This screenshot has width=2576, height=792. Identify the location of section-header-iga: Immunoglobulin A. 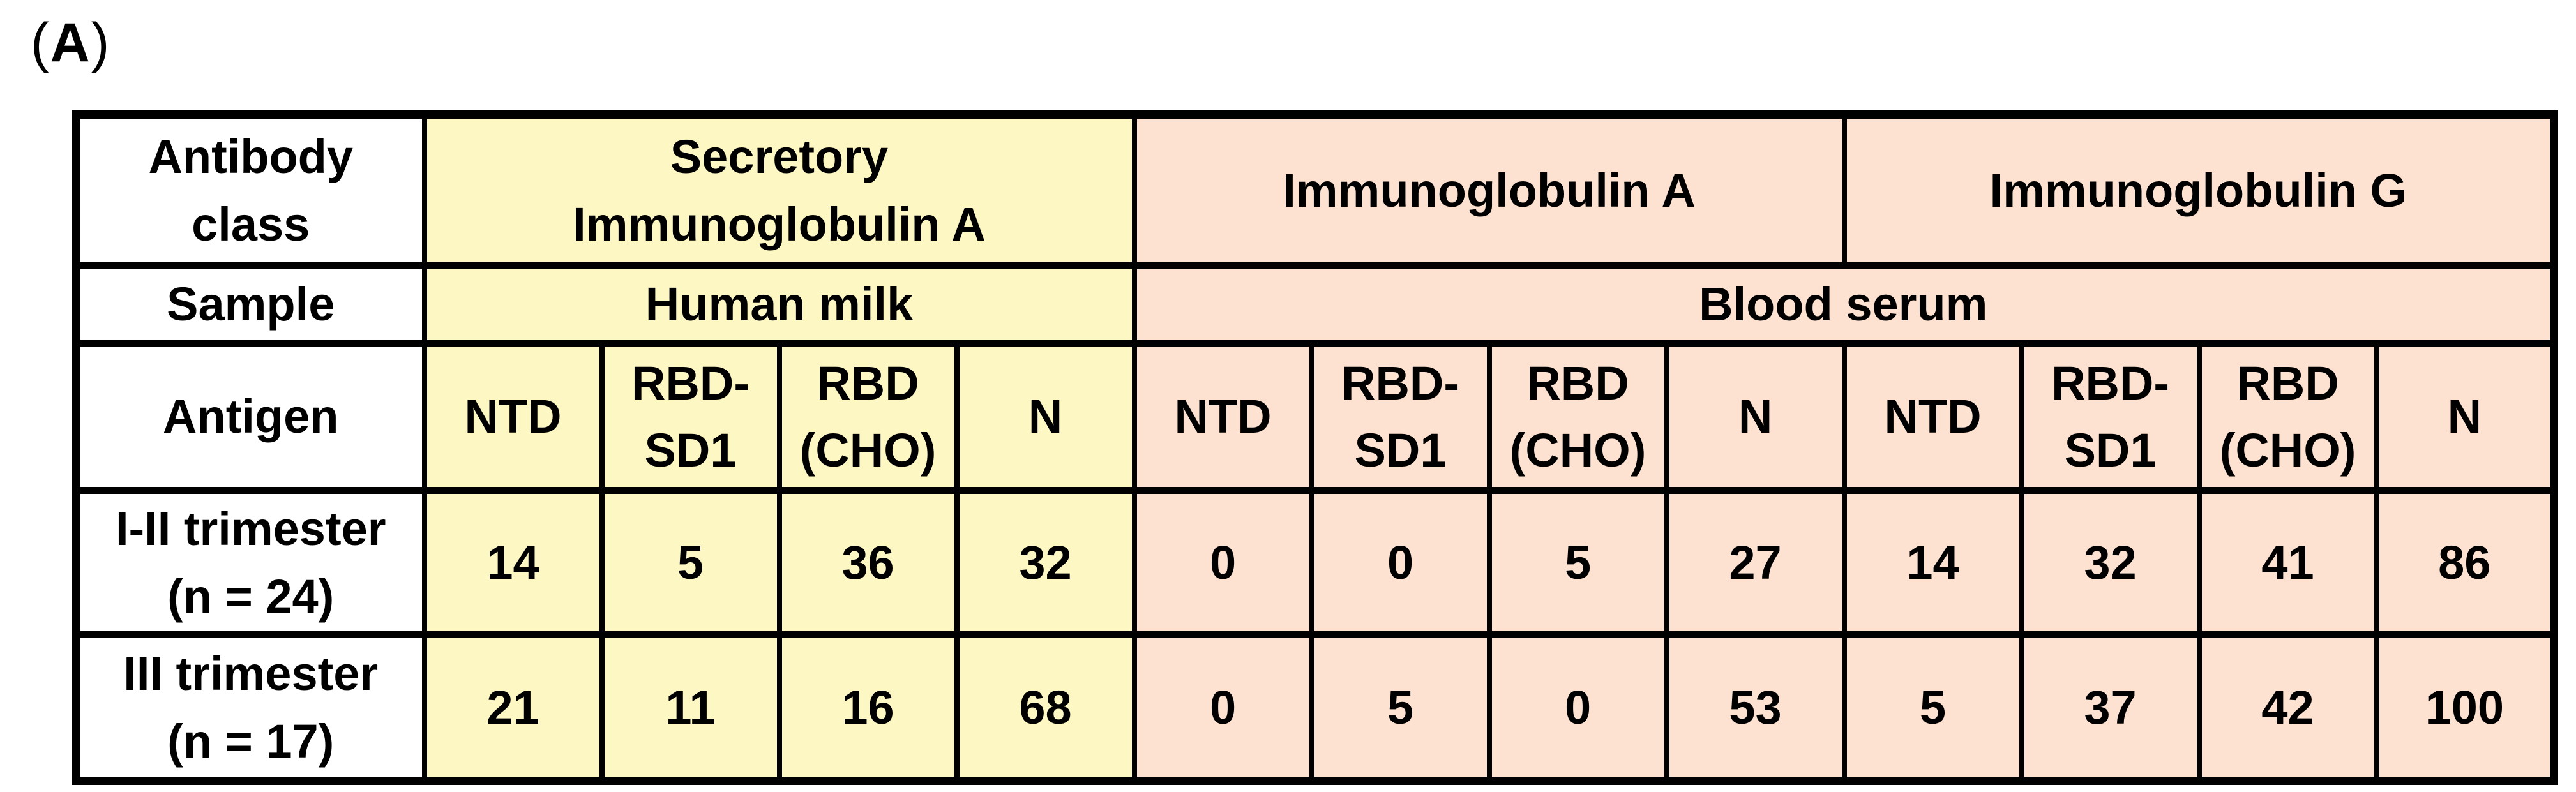
(1489, 190).